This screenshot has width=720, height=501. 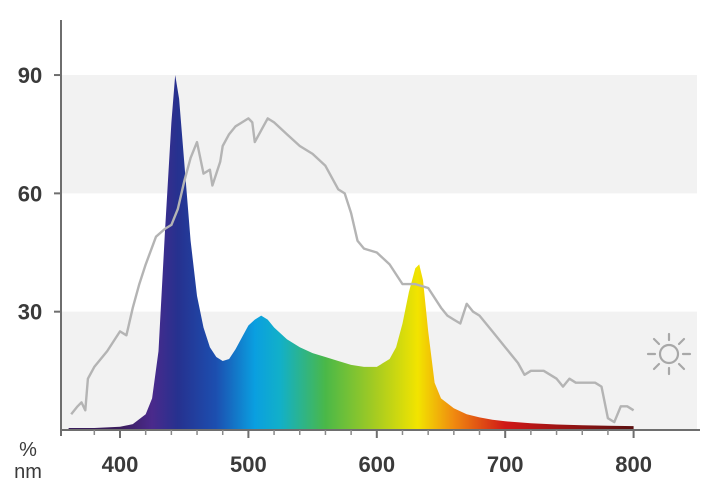 I want to click on y-axis-label: %, so click(x=28, y=450).